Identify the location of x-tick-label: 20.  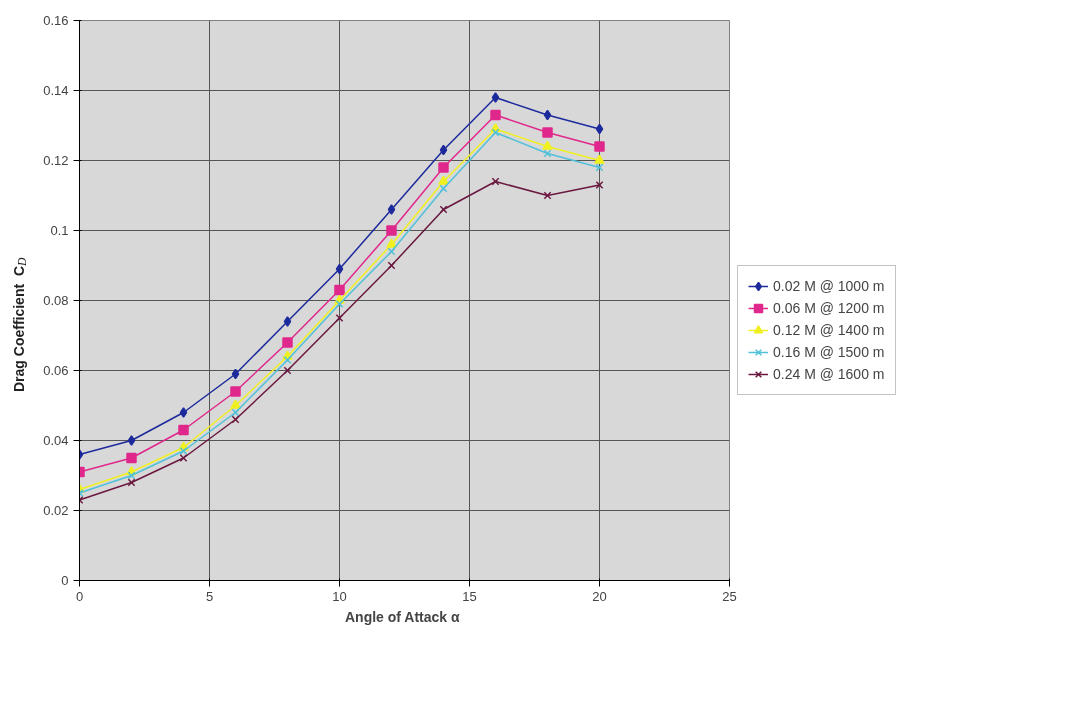
(599, 596).